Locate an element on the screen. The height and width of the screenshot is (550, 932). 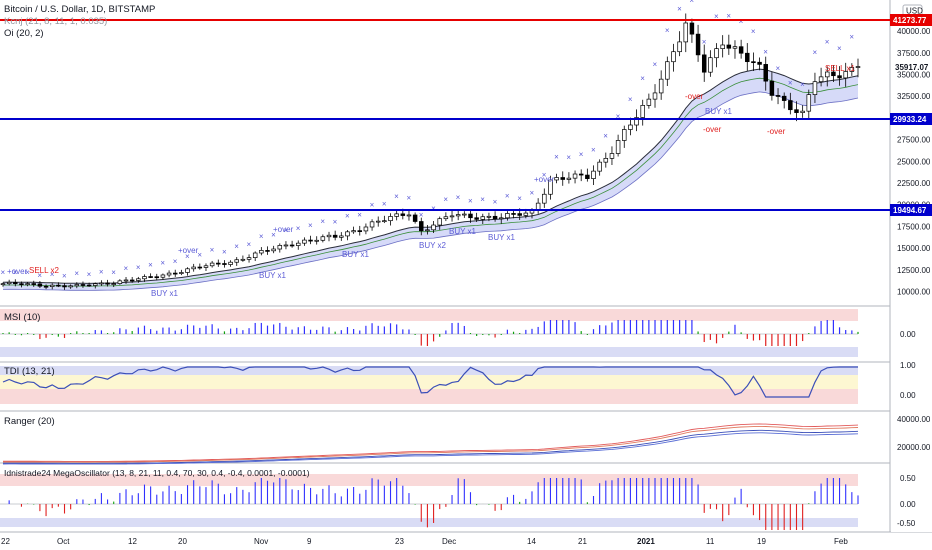
price-axis-label: 35000.00 is located at coordinates (914, 75).